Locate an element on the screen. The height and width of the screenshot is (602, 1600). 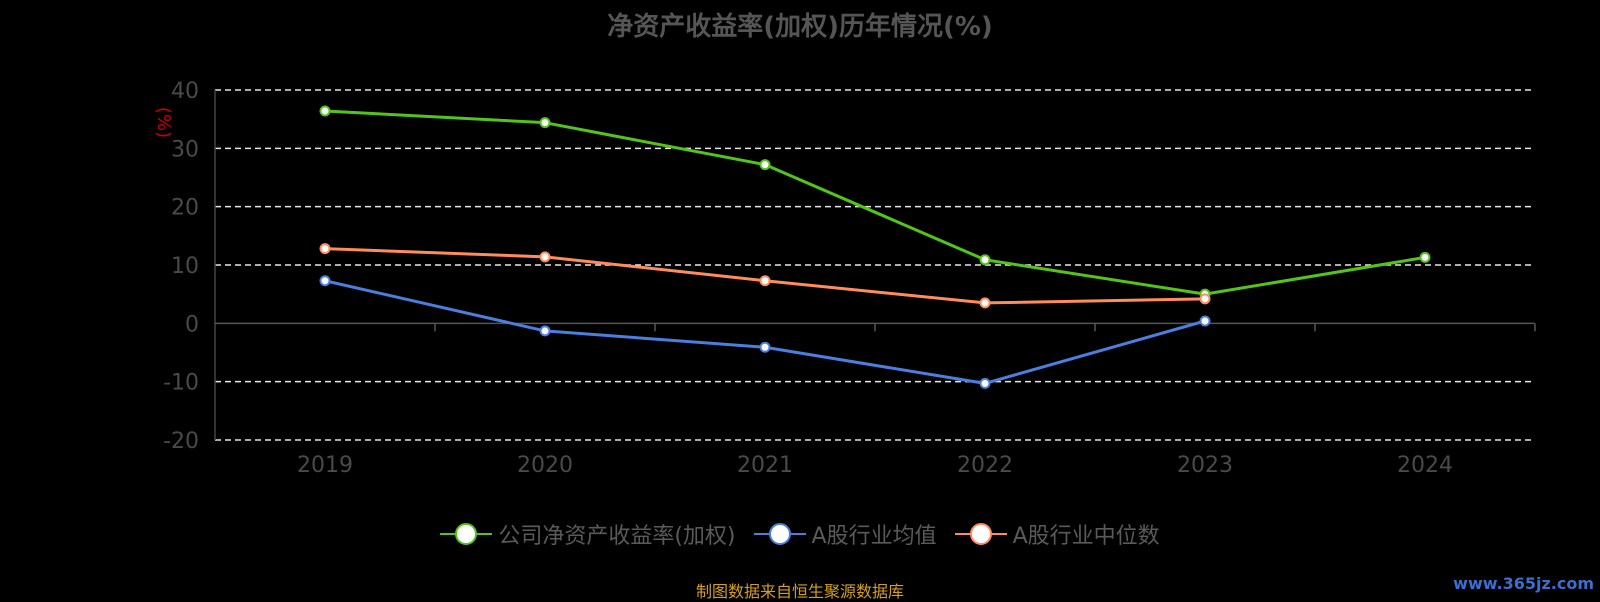
source-note: 制图数据来自恒生聚源数据库 is located at coordinates (799, 591).